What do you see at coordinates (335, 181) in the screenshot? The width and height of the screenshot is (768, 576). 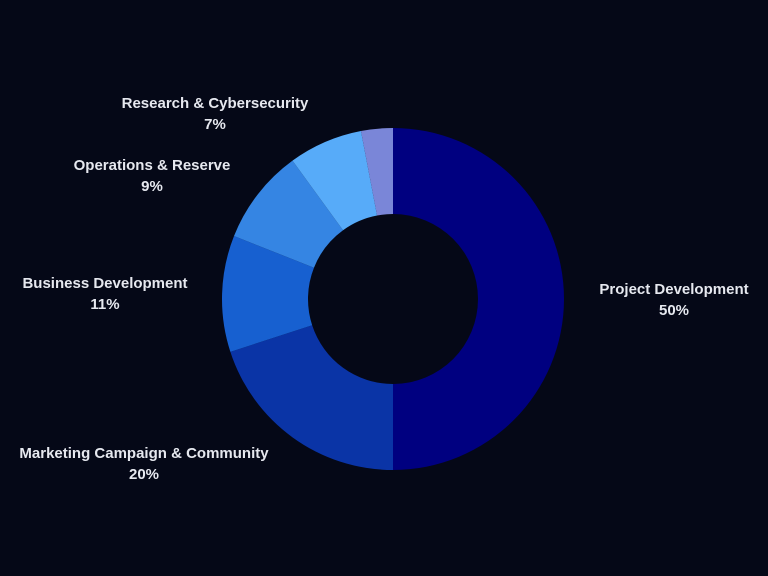 I see `slice-research-cybersecurity` at bounding box center [335, 181].